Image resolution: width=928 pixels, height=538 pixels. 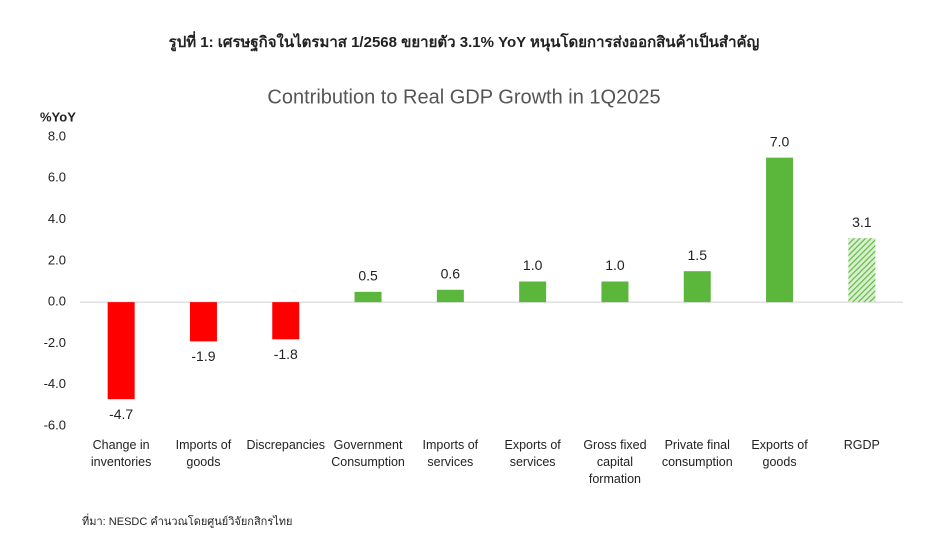 I want to click on x-tick-label: Gross fixed capital formation, so click(x=615, y=462).